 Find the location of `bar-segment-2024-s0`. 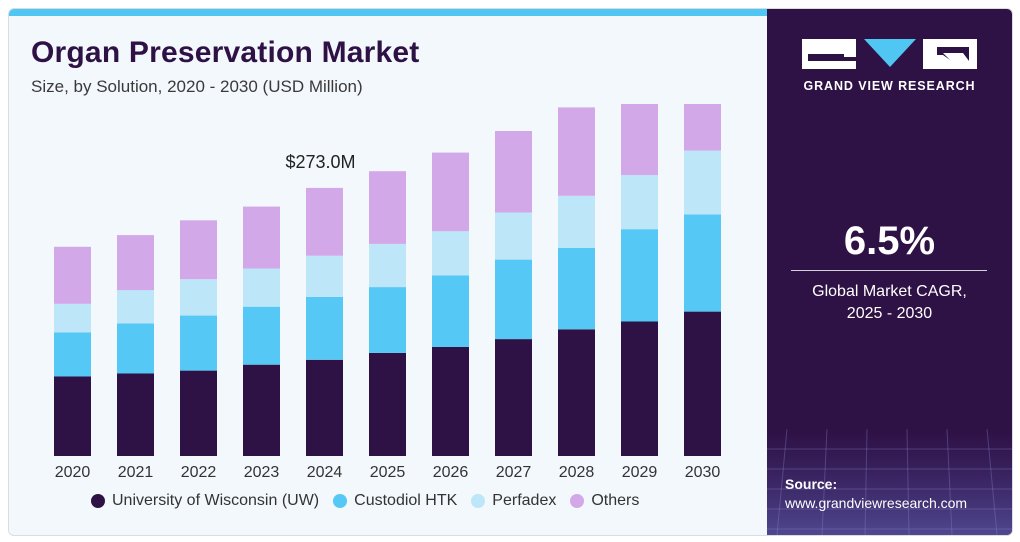

bar-segment-2024-s0 is located at coordinates (324, 407).